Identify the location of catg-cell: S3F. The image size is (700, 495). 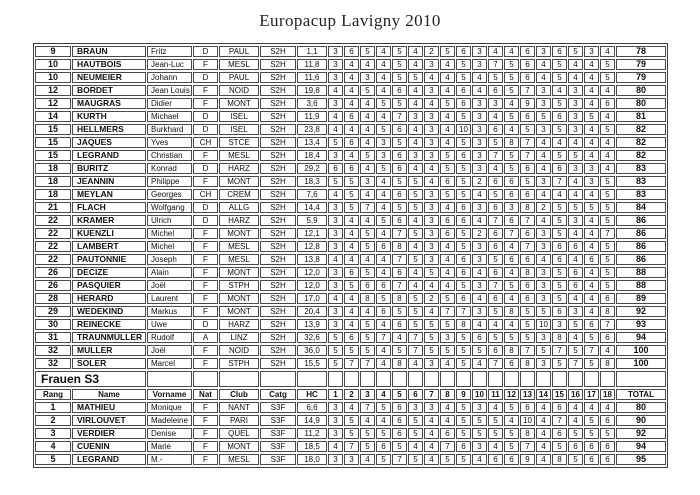
(278, 433).